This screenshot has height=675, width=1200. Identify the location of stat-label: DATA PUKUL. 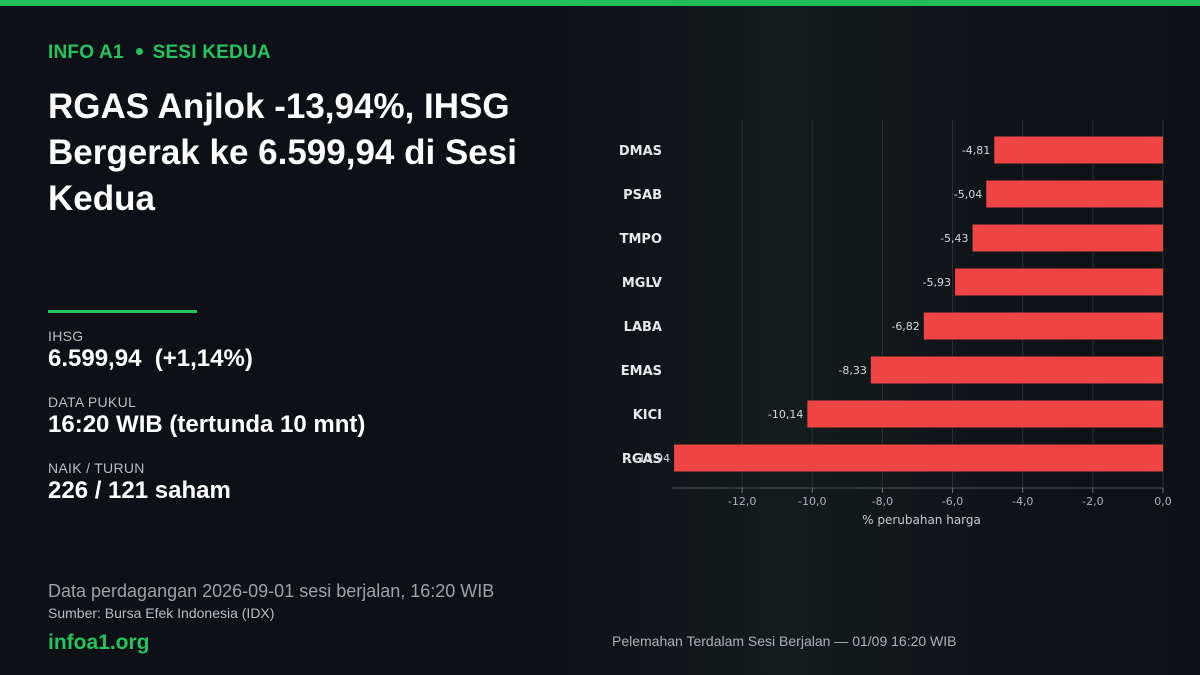
(92, 402).